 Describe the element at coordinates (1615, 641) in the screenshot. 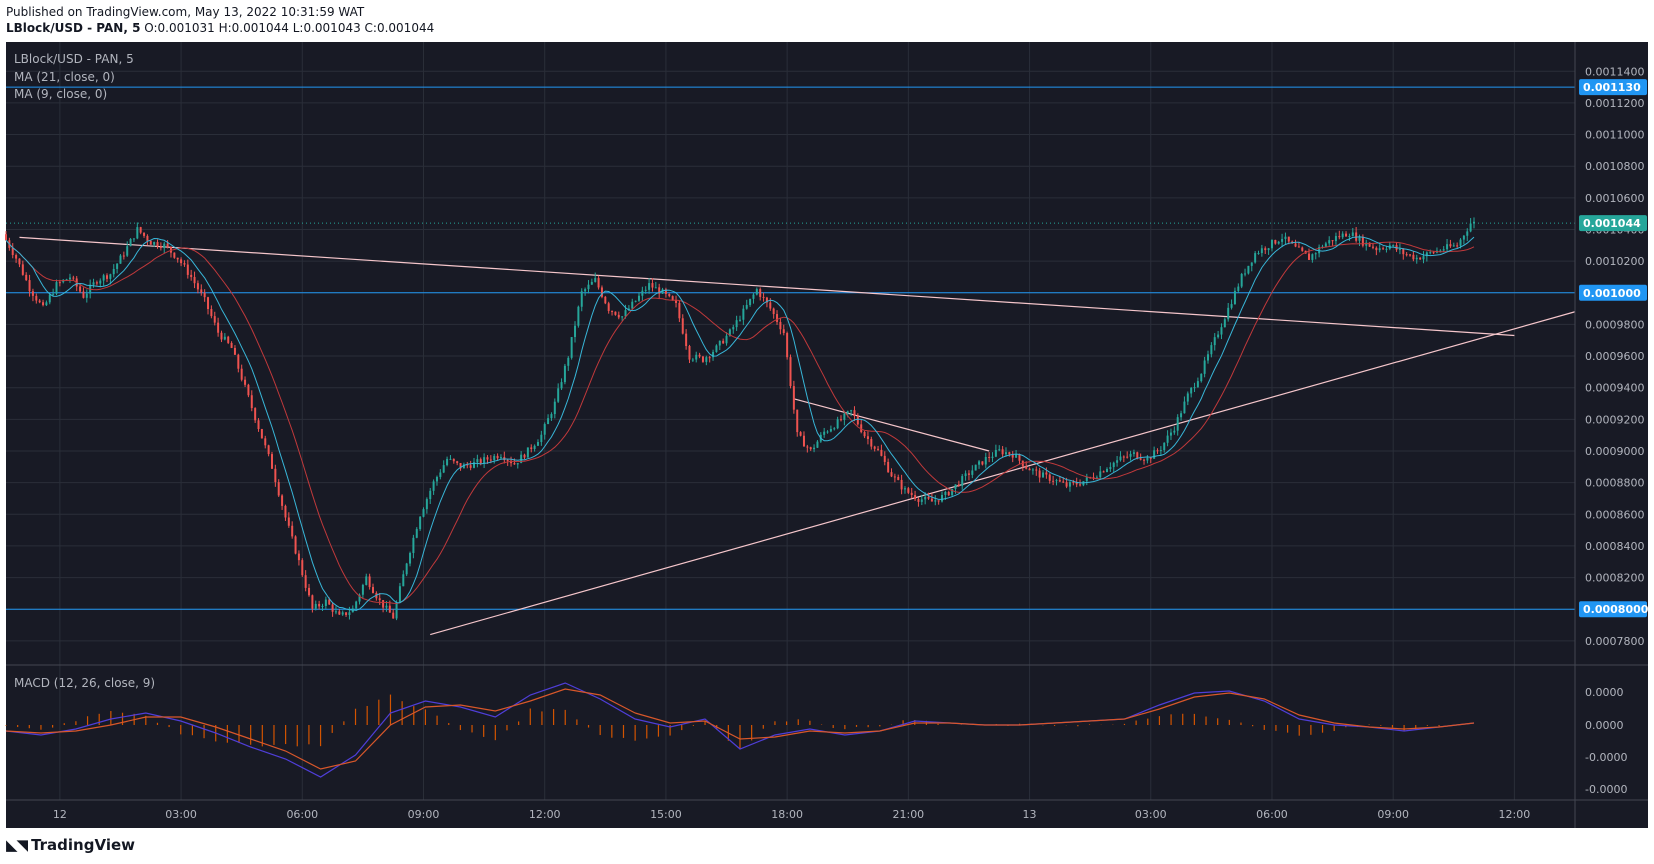

I see `price-tick-label: 0.0007800` at that location.